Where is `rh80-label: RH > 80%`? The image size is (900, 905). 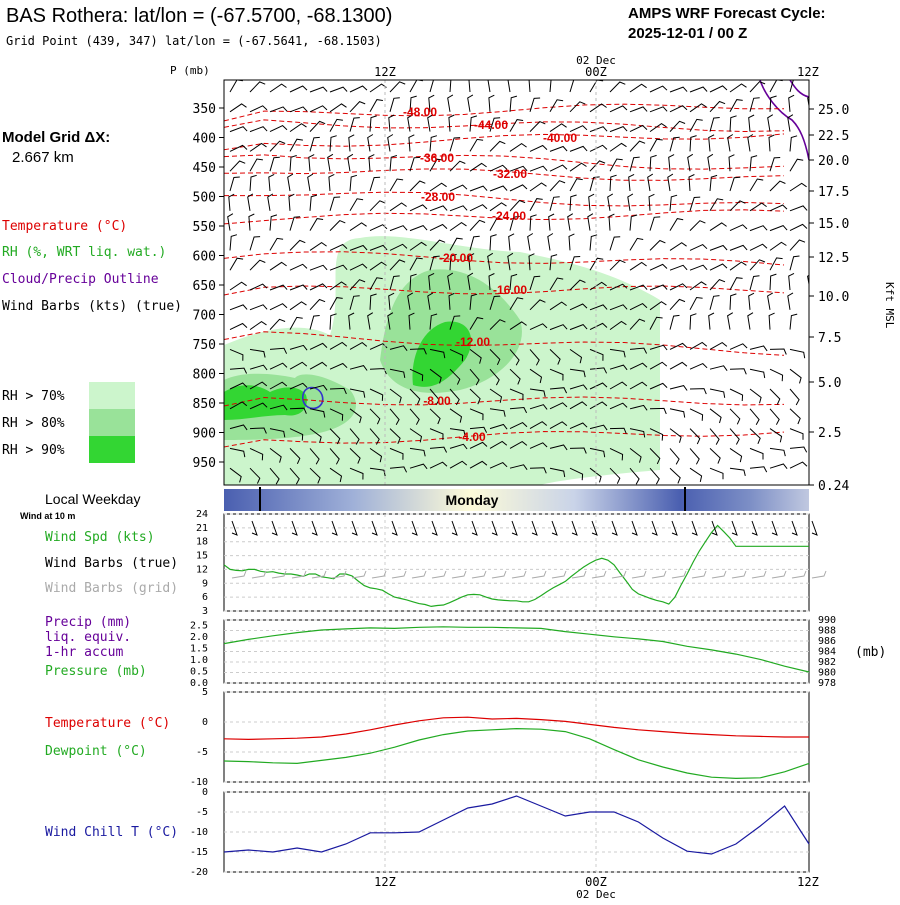
rh80-label: RH > 80% is located at coordinates (33, 423).